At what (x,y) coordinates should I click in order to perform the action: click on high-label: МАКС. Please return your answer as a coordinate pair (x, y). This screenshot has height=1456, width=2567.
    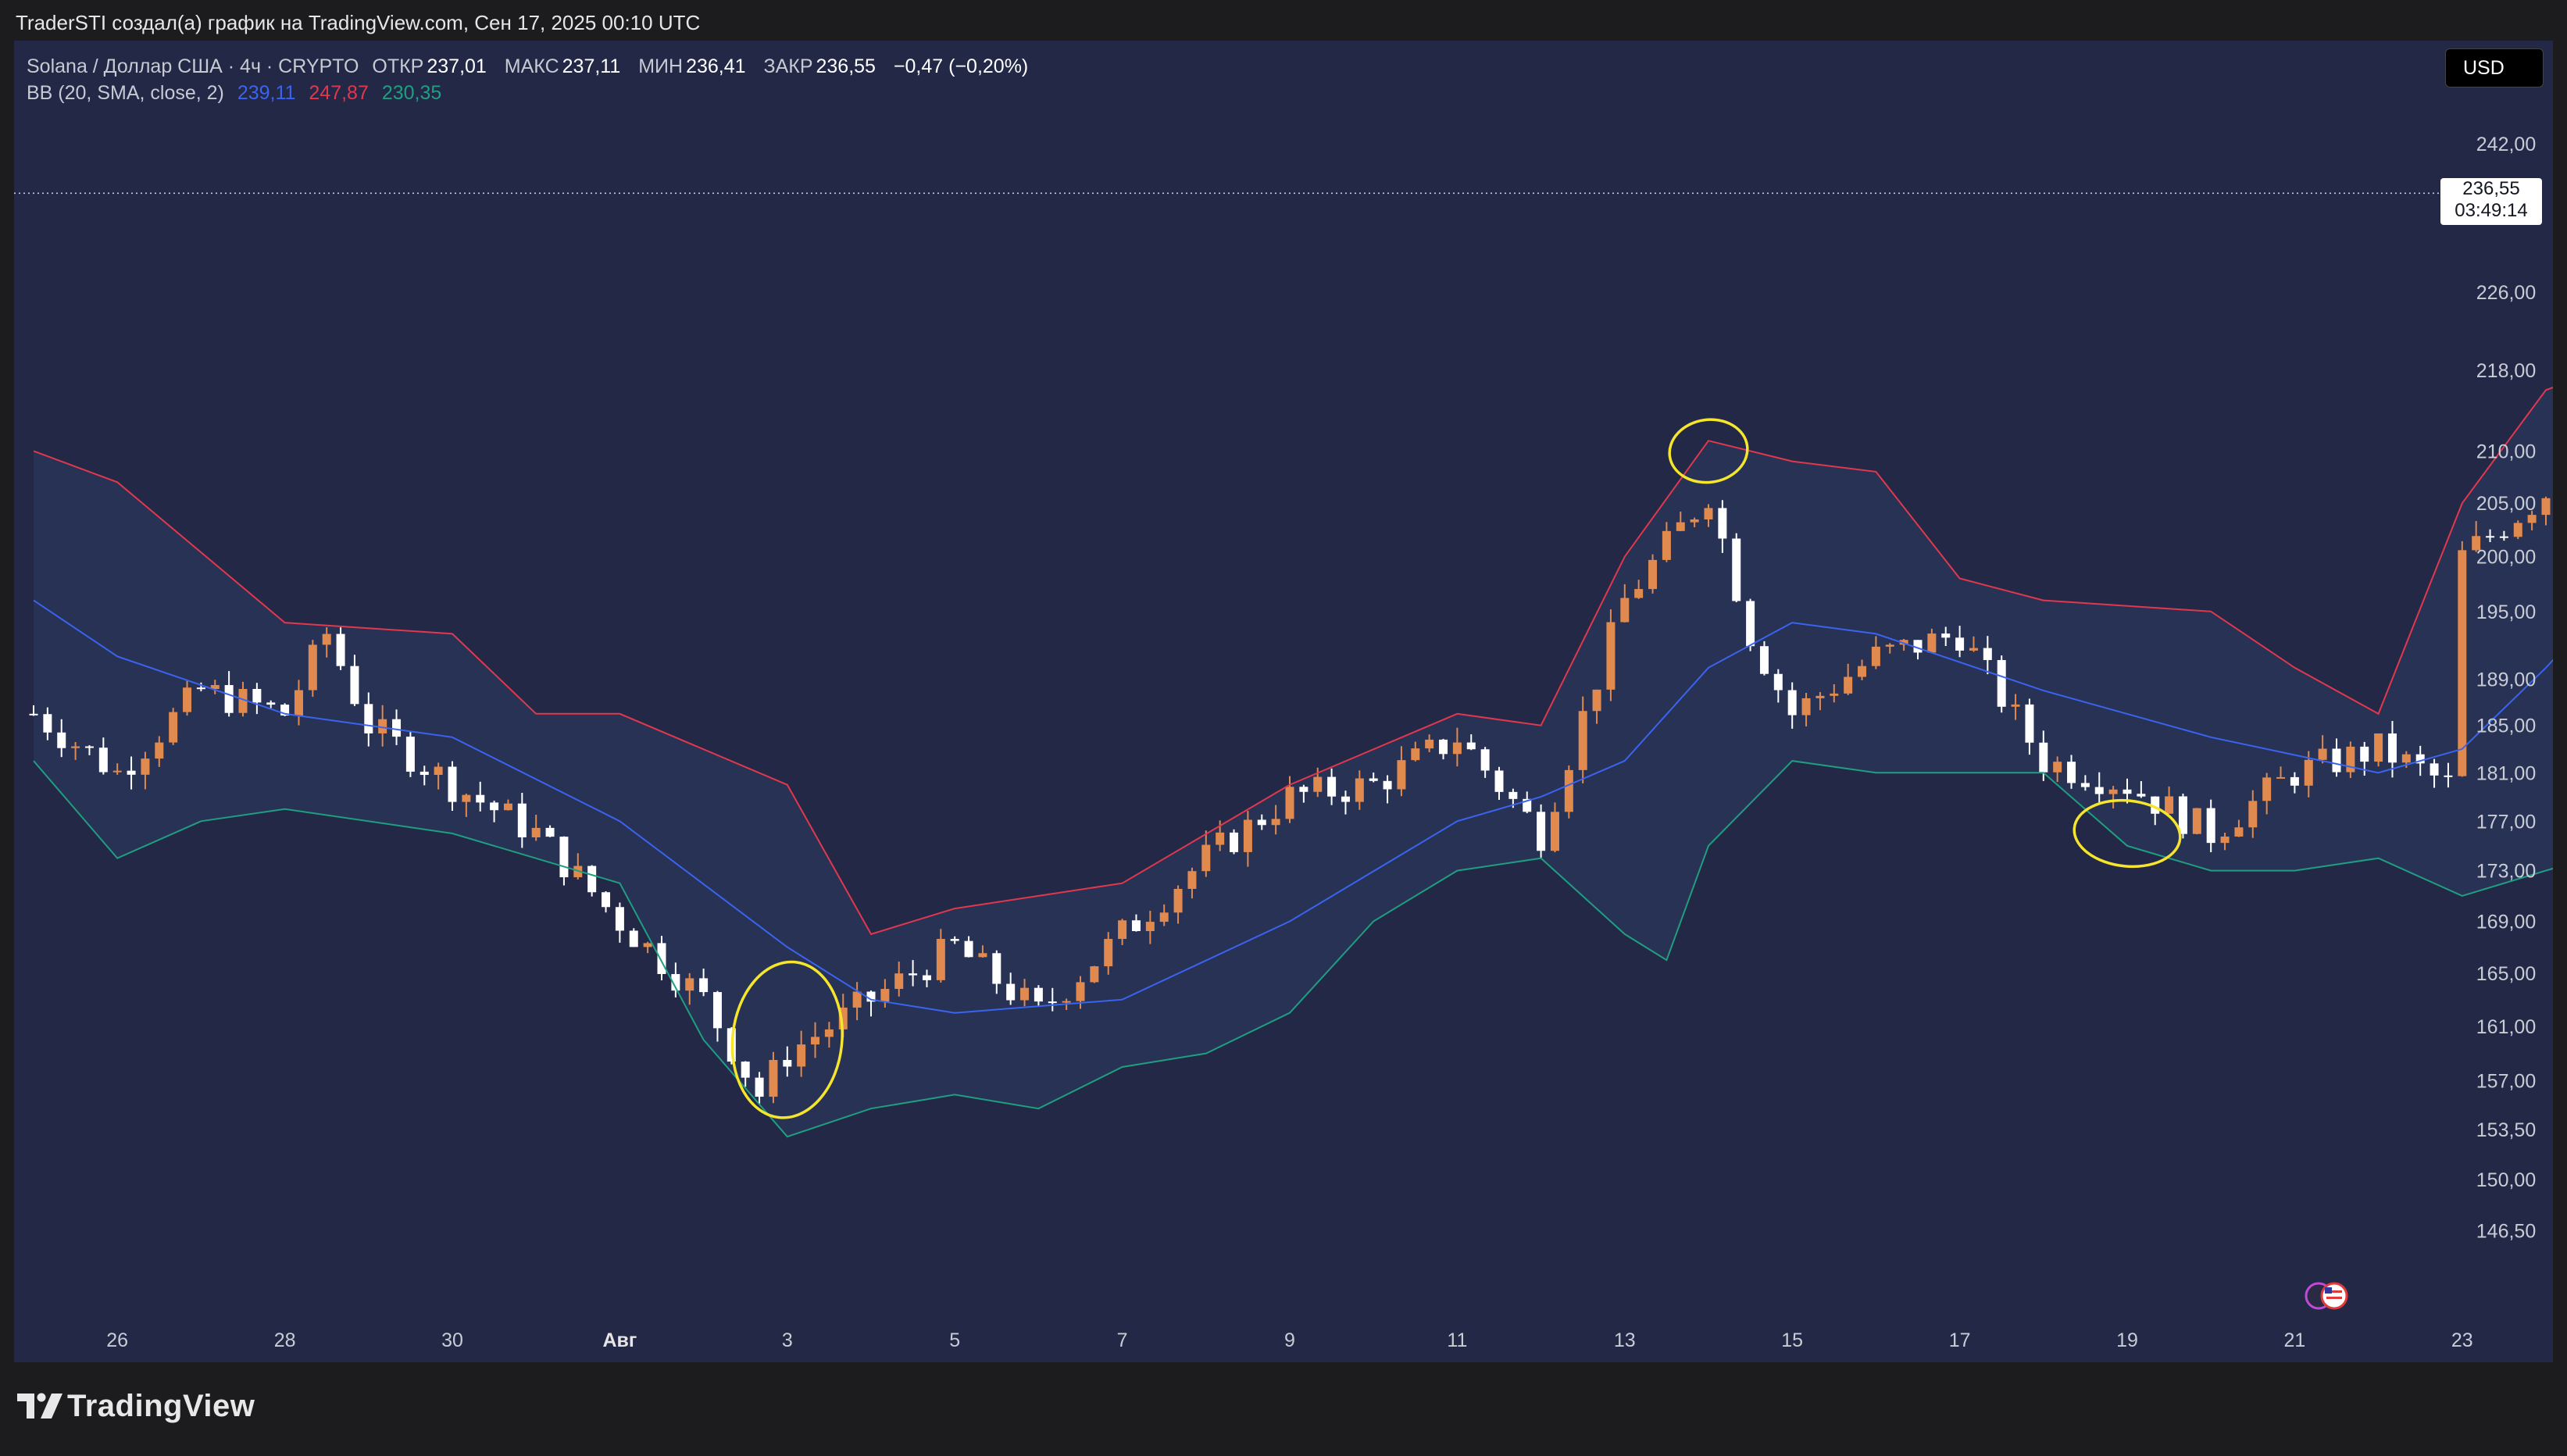
    Looking at the image, I should click on (531, 66).